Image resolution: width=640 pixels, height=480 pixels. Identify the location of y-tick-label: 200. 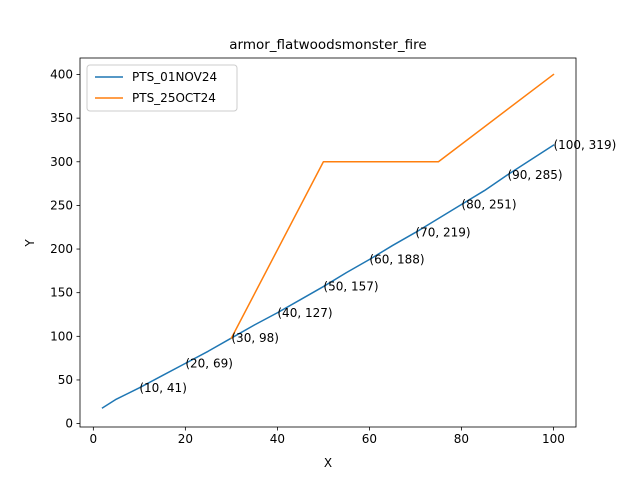
(61, 249).